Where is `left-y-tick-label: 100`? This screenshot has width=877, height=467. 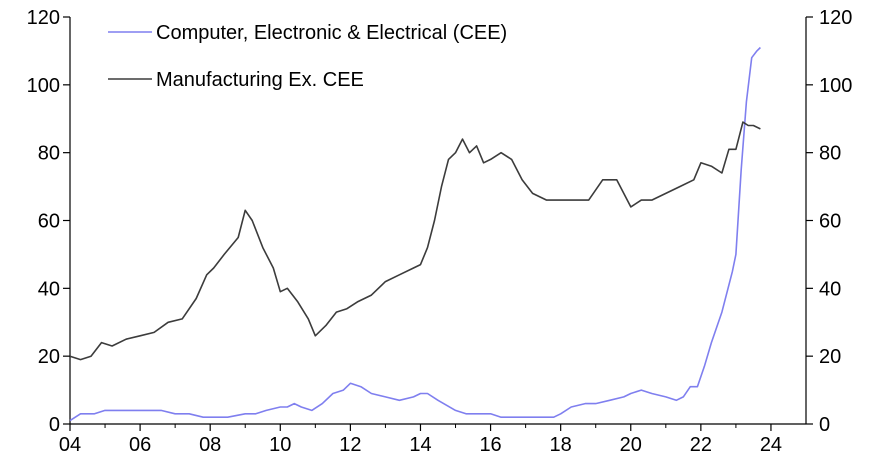
left-y-tick-label: 100 is located at coordinates (43, 86).